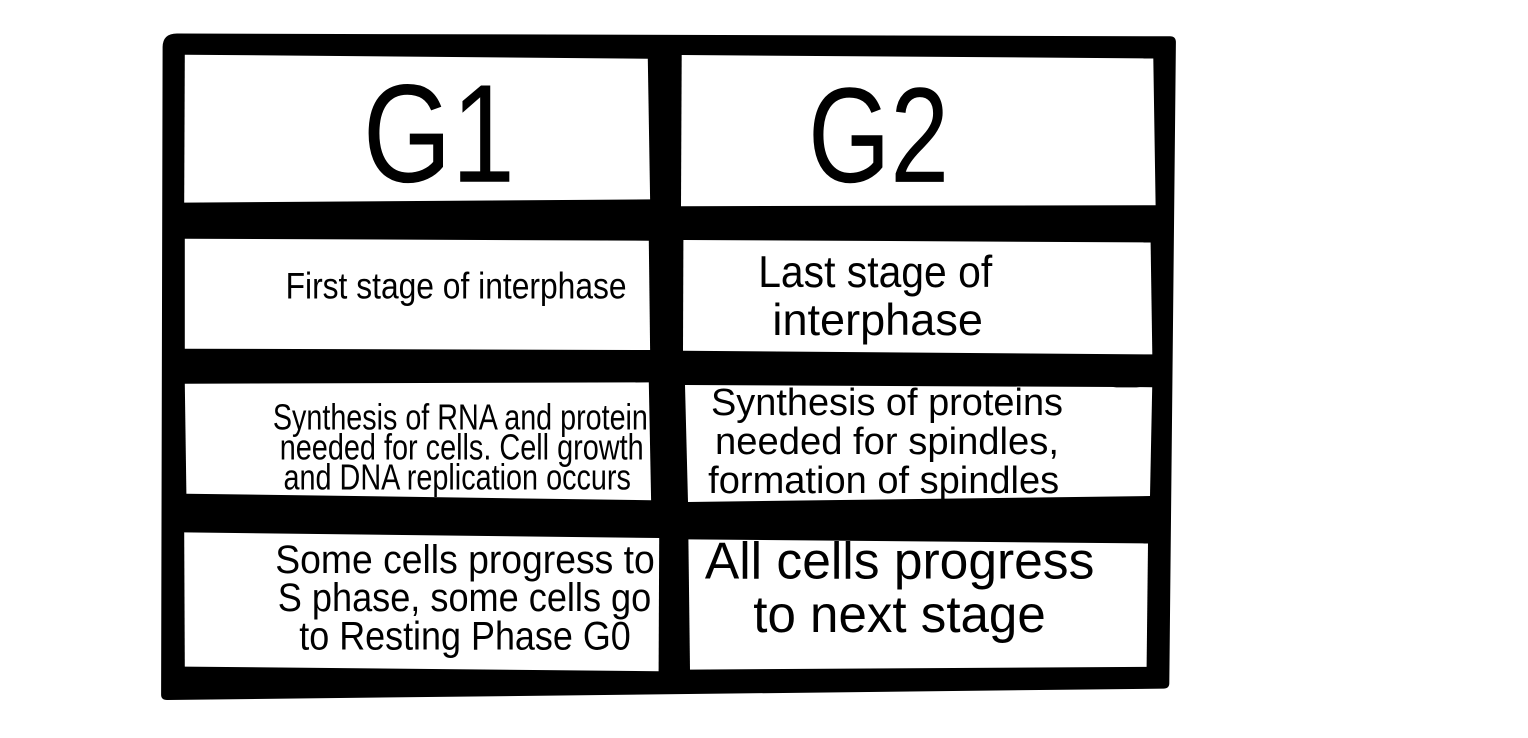 The height and width of the screenshot is (738, 1528). Describe the element at coordinates (465, 636) in the screenshot. I see `svg-text: to Resting Phase G0` at that location.